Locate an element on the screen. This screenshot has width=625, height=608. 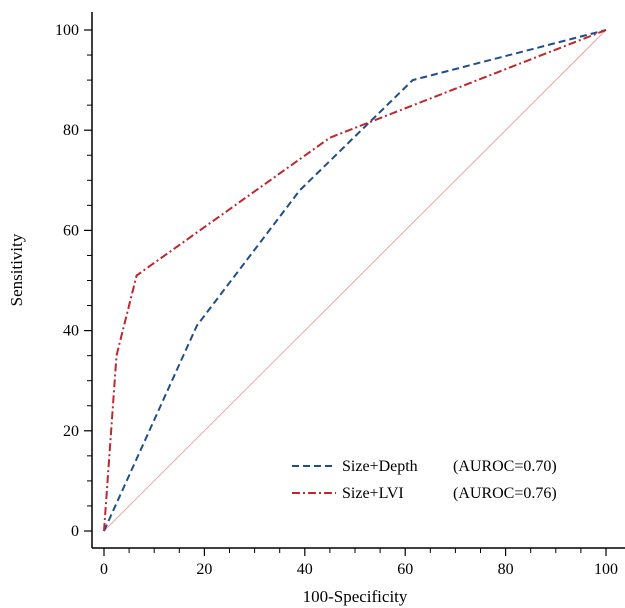
x-tick-label: 80 is located at coordinates (506, 569).